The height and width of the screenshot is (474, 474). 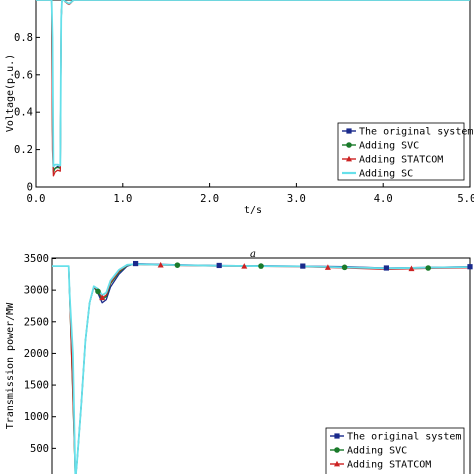 What do you see at coordinates (253, 254) in the screenshot?
I see `voltage-caption: a` at bounding box center [253, 254].